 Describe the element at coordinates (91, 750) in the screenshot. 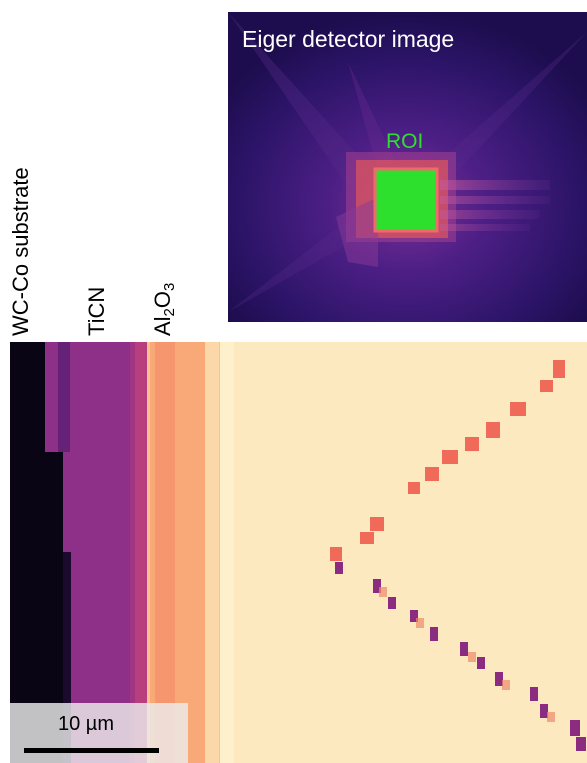

I see `scalebar-line` at that location.